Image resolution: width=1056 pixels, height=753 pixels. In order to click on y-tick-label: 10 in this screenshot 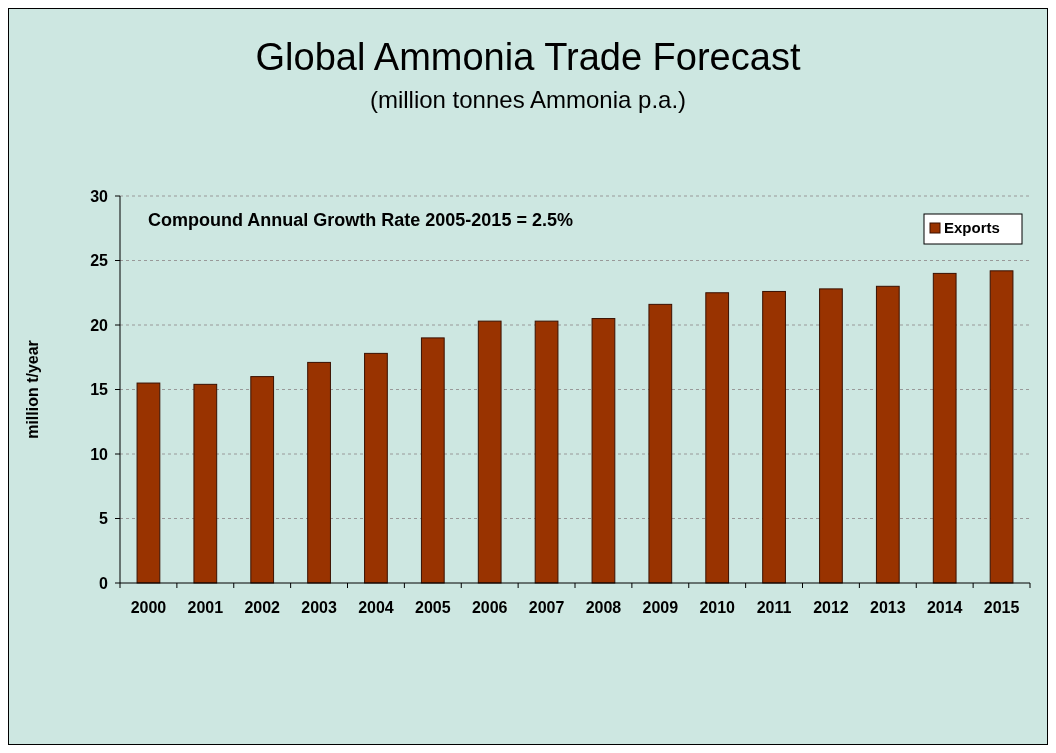, I will do `click(99, 454)`.